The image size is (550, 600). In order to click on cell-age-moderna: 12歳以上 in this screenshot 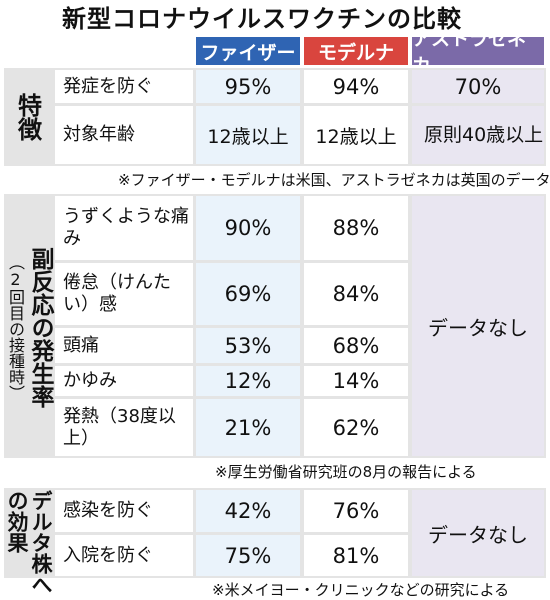, I will do `click(356, 135)`.